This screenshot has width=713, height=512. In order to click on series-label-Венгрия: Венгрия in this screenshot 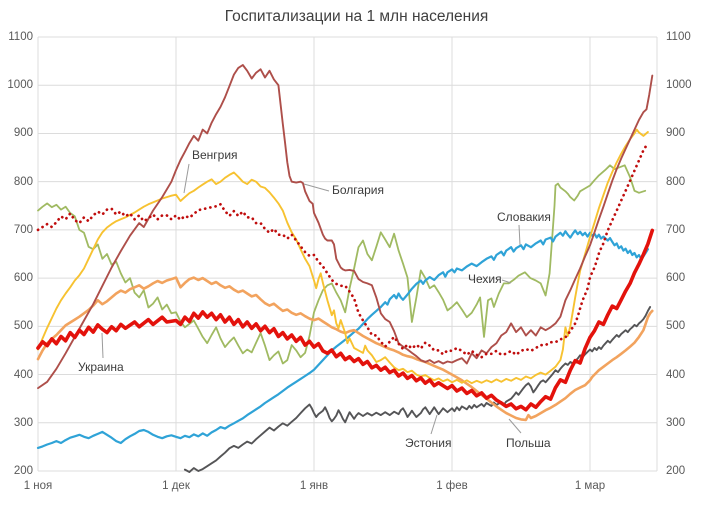, I will do `click(215, 155)`.